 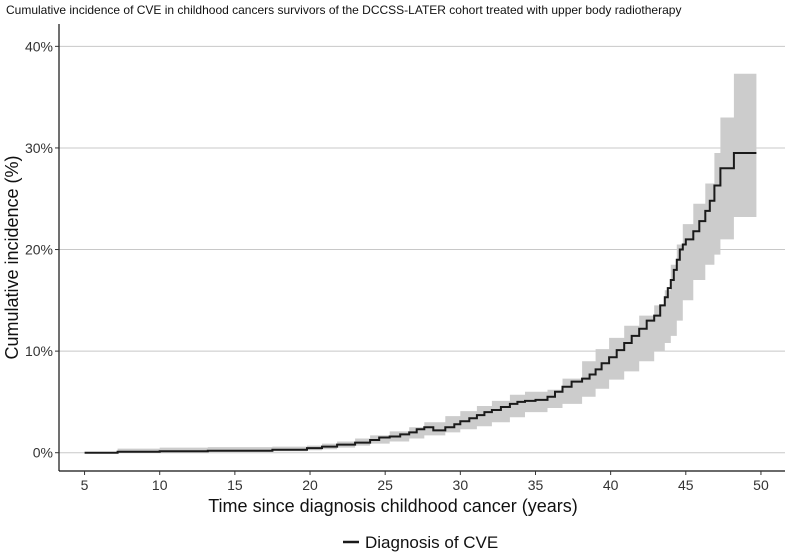 I want to click on x-tick-label: 50, so click(x=761, y=485).